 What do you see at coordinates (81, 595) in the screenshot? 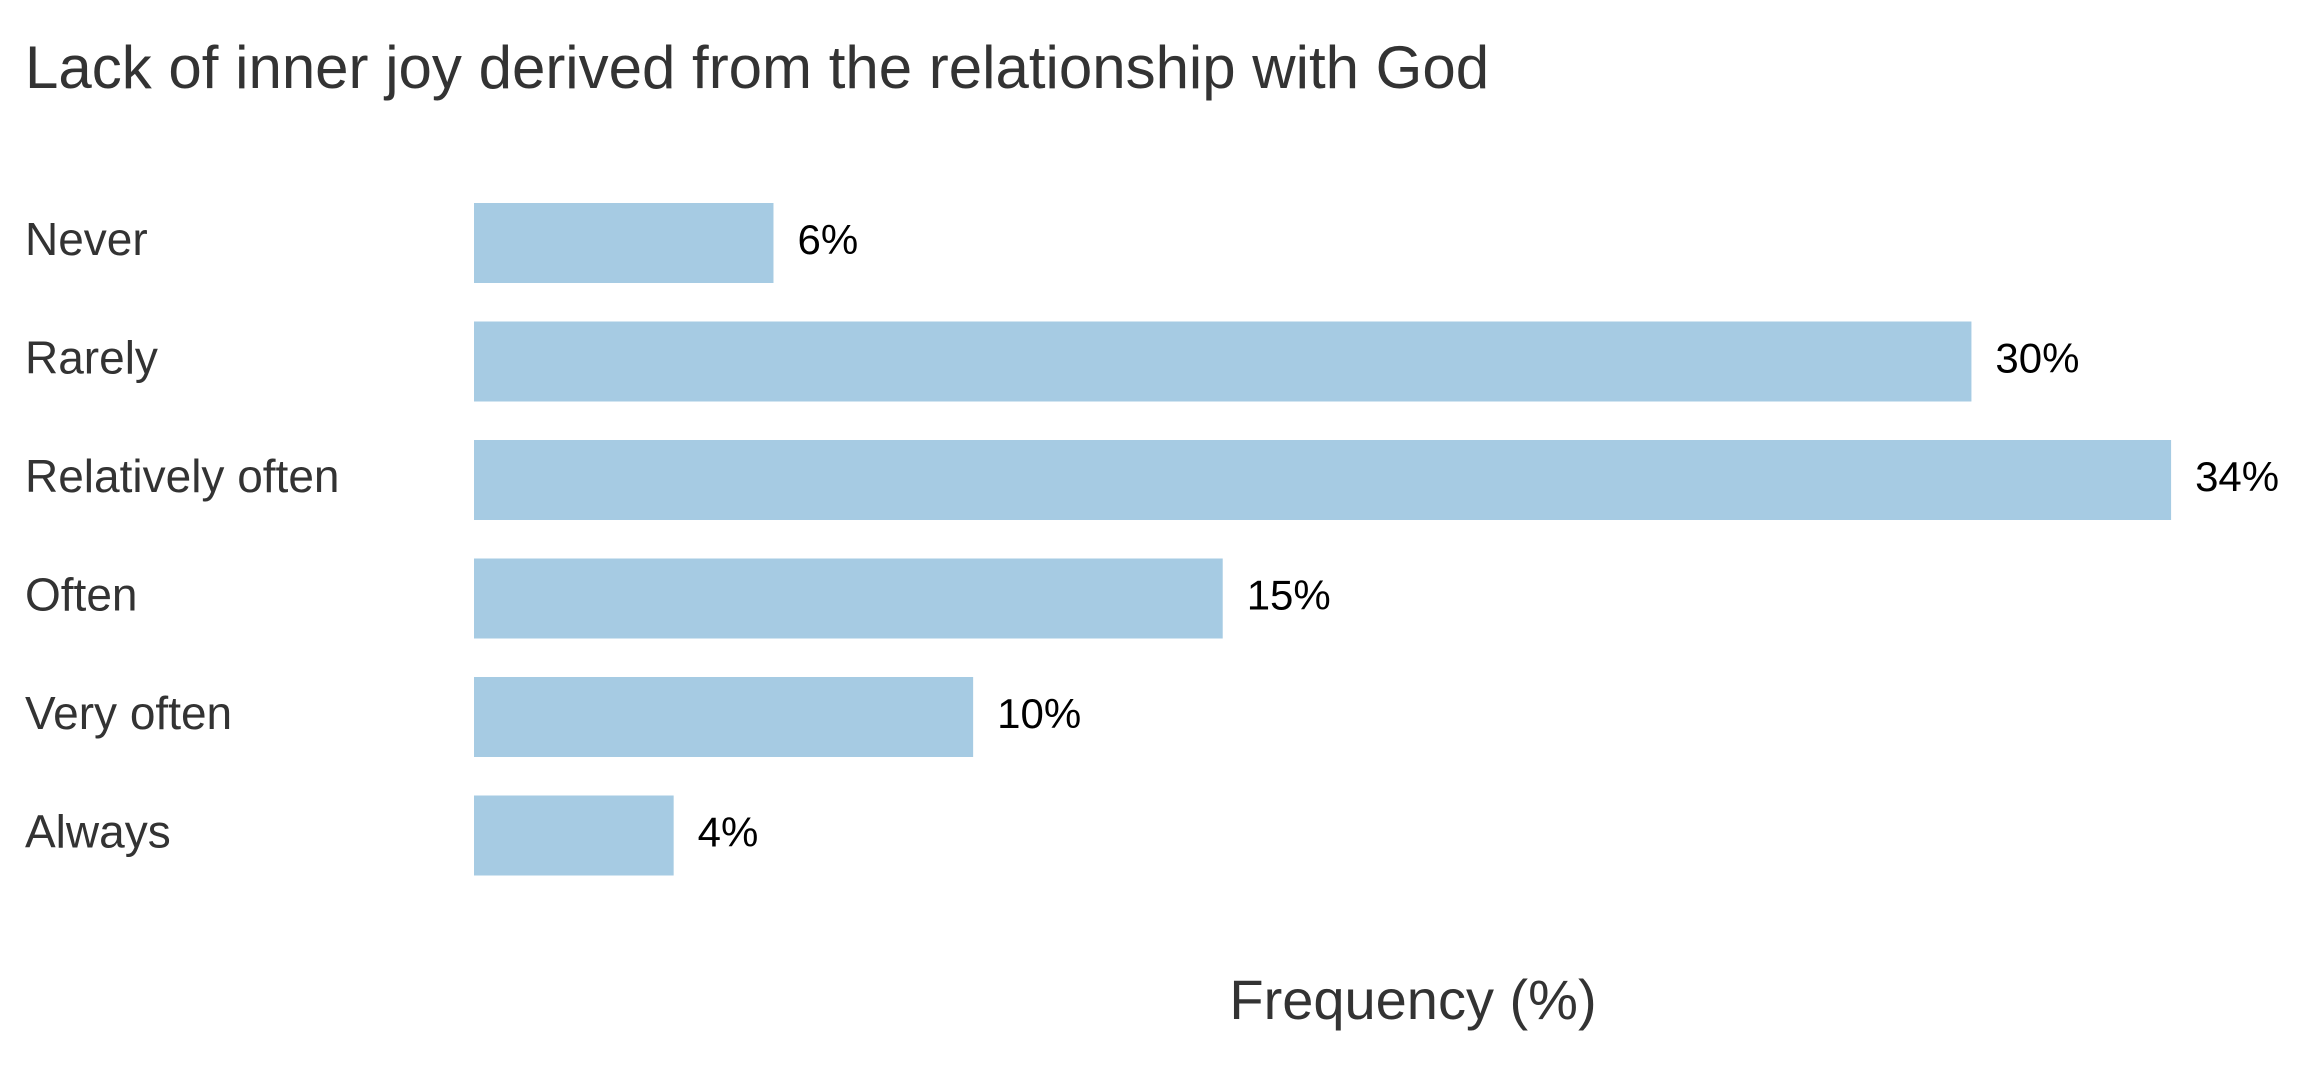
I see `y-tick-label: Often` at bounding box center [81, 595].